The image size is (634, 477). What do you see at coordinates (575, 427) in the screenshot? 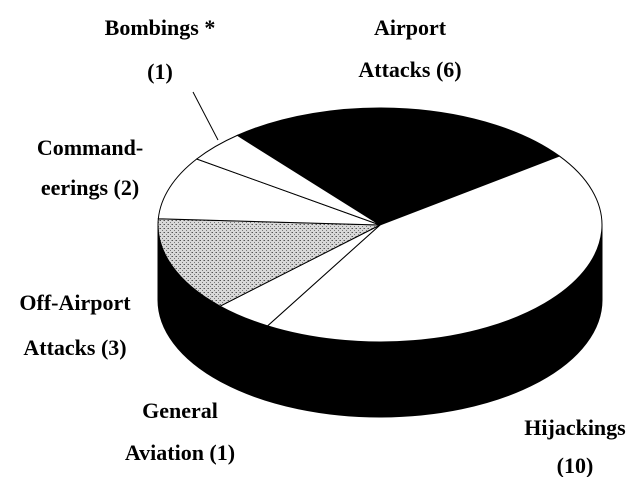
I see `slice-label: Hijackings` at bounding box center [575, 427].